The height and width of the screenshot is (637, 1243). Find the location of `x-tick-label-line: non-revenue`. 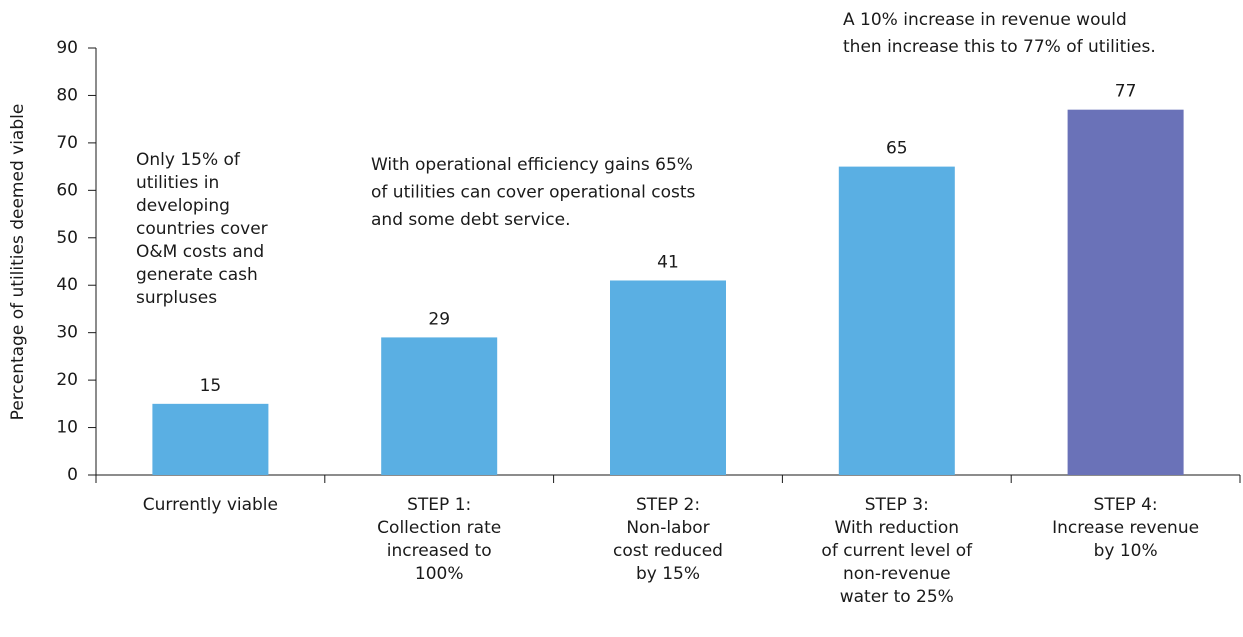

x-tick-label-line: non-revenue is located at coordinates (897, 574).